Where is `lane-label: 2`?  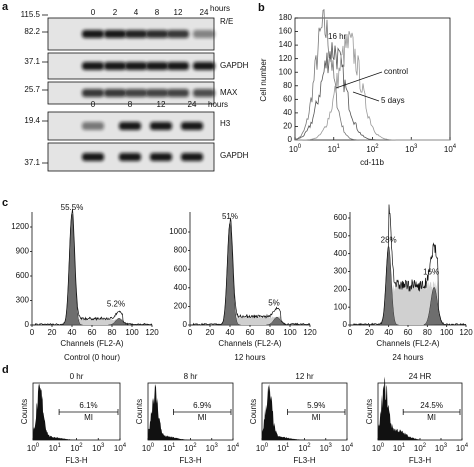 lane-label: 2 is located at coordinates (115, 12).